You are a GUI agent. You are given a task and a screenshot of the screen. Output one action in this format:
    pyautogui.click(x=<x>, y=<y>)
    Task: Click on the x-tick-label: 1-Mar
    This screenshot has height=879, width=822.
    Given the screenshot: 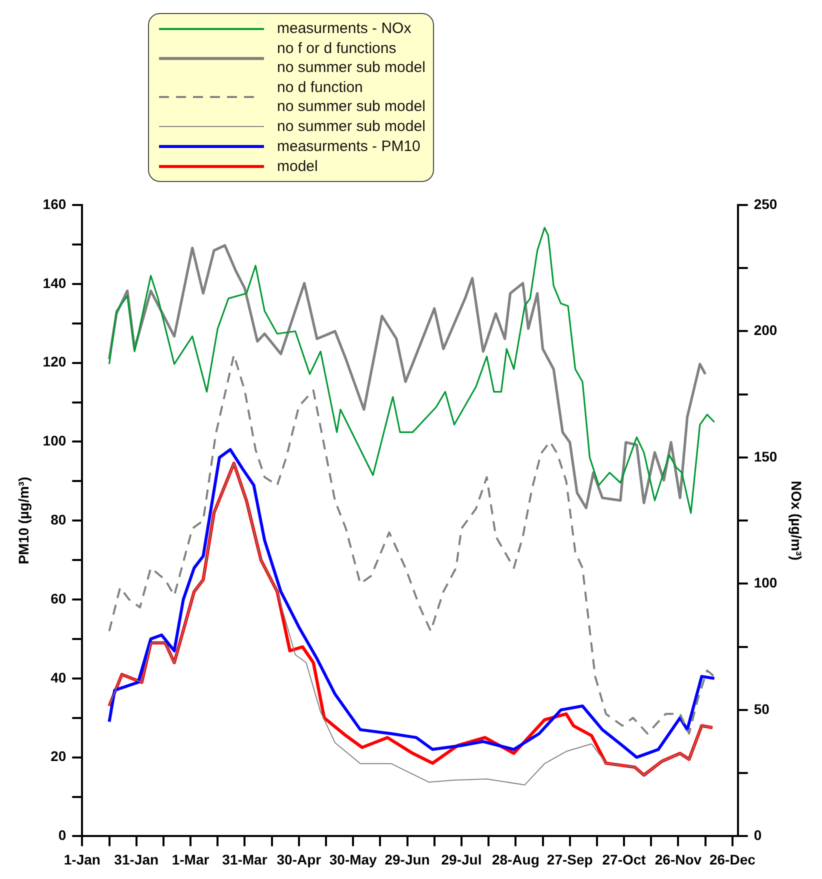 What is the action you would take?
    pyautogui.click(x=191, y=859)
    